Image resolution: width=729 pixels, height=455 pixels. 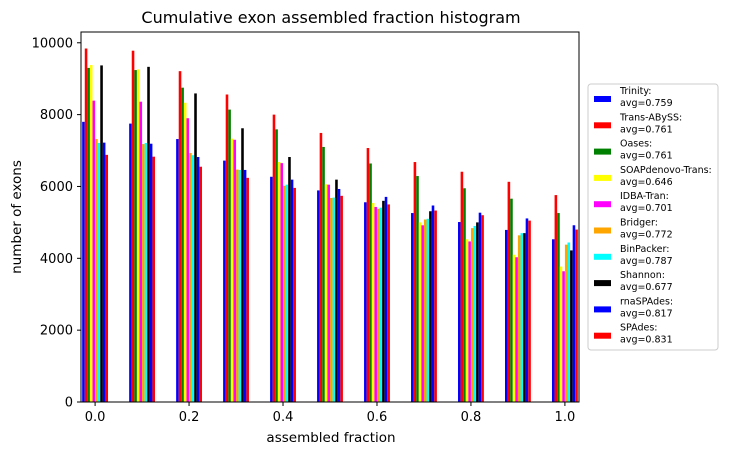 What do you see at coordinates (56, 259) in the screenshot?
I see `y-tick-label: 4000` at bounding box center [56, 259].